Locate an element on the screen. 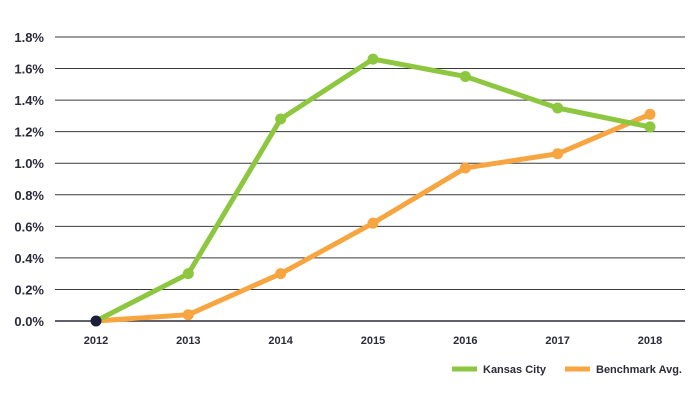 The width and height of the screenshot is (700, 405). legend-label-benchmark-avg: Benchmark Avg. is located at coordinates (639, 370).